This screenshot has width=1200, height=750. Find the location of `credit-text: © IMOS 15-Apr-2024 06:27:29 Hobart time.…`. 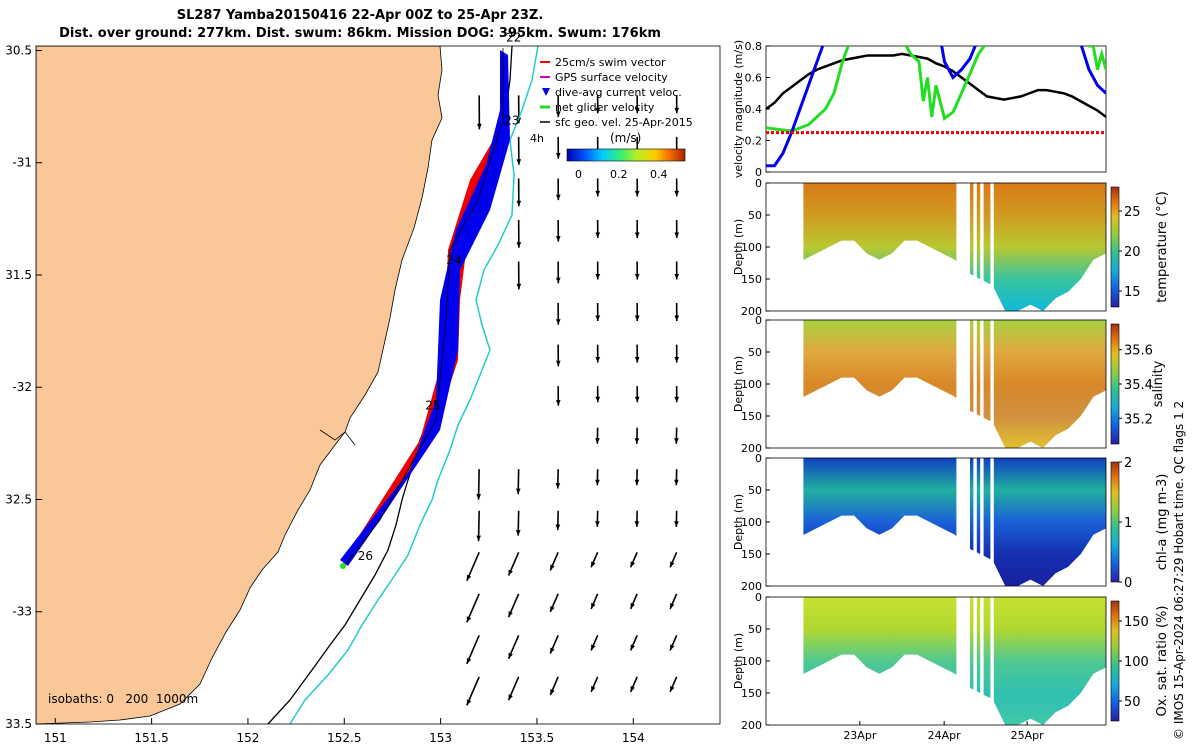

credit-text: © IMOS 15-Apr-2024 06:27:29 Hobart time.… is located at coordinates (1179, 570).